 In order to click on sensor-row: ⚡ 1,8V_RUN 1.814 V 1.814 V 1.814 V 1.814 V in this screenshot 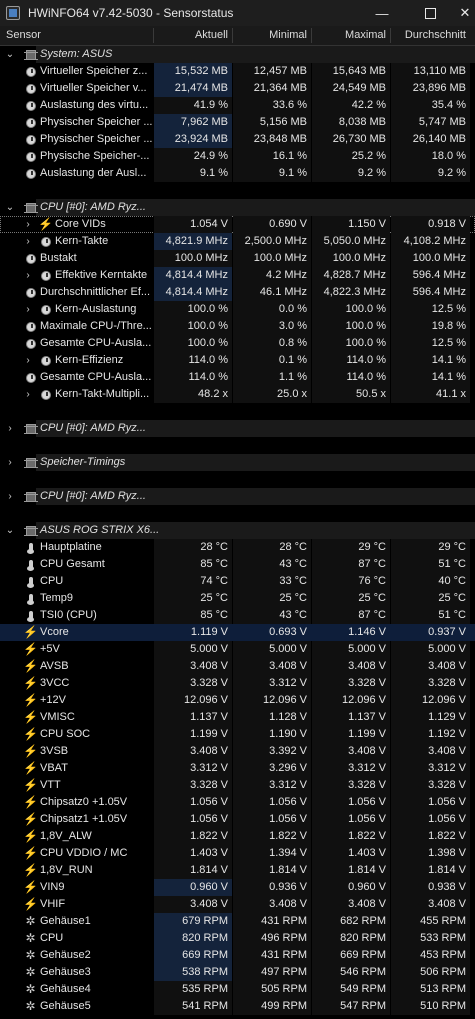, I will do `click(237, 870)`.